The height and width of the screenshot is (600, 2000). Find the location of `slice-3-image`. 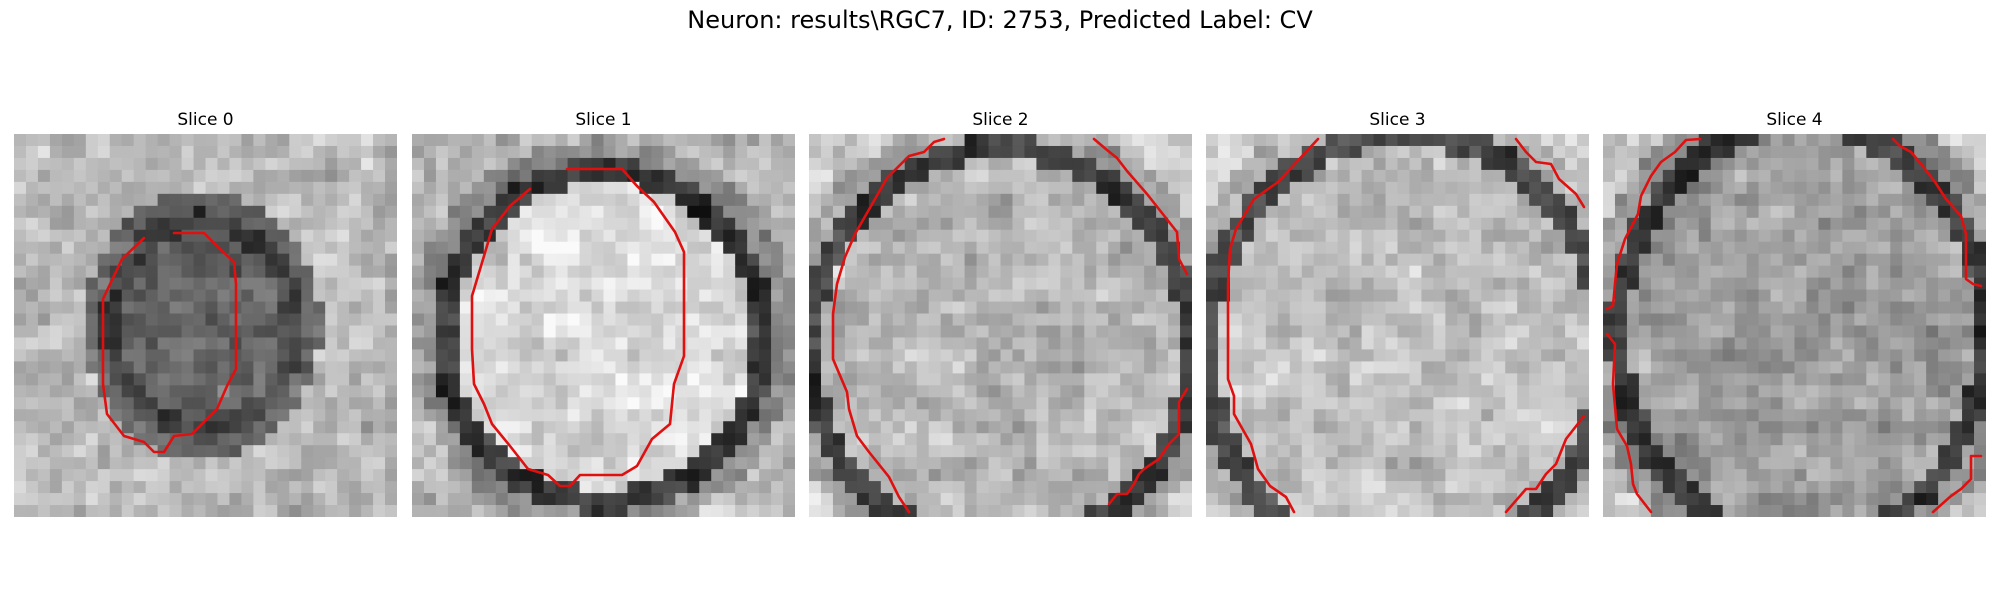

slice-3-image is located at coordinates (1397, 325).